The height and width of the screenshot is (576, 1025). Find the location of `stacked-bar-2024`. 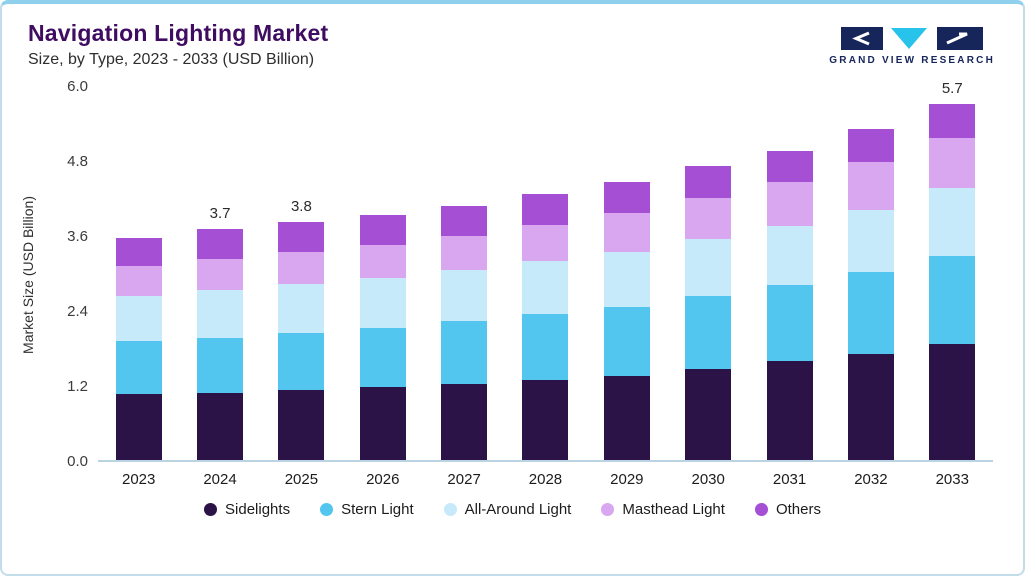

stacked-bar-2024 is located at coordinates (220, 344).